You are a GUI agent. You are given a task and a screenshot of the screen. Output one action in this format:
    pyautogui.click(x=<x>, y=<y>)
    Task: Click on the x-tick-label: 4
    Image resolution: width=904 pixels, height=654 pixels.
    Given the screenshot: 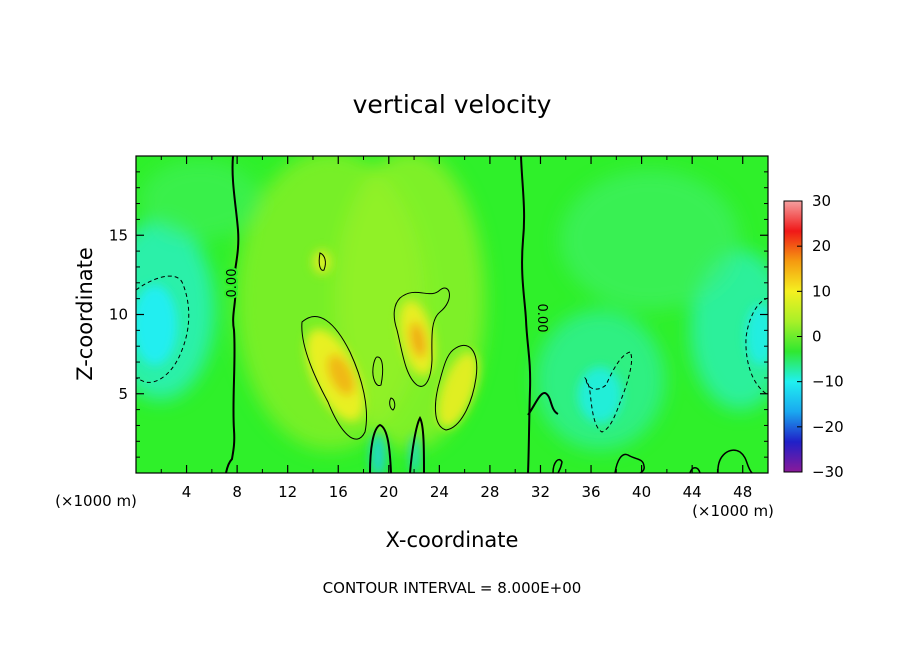 What is the action you would take?
    pyautogui.click(x=187, y=492)
    